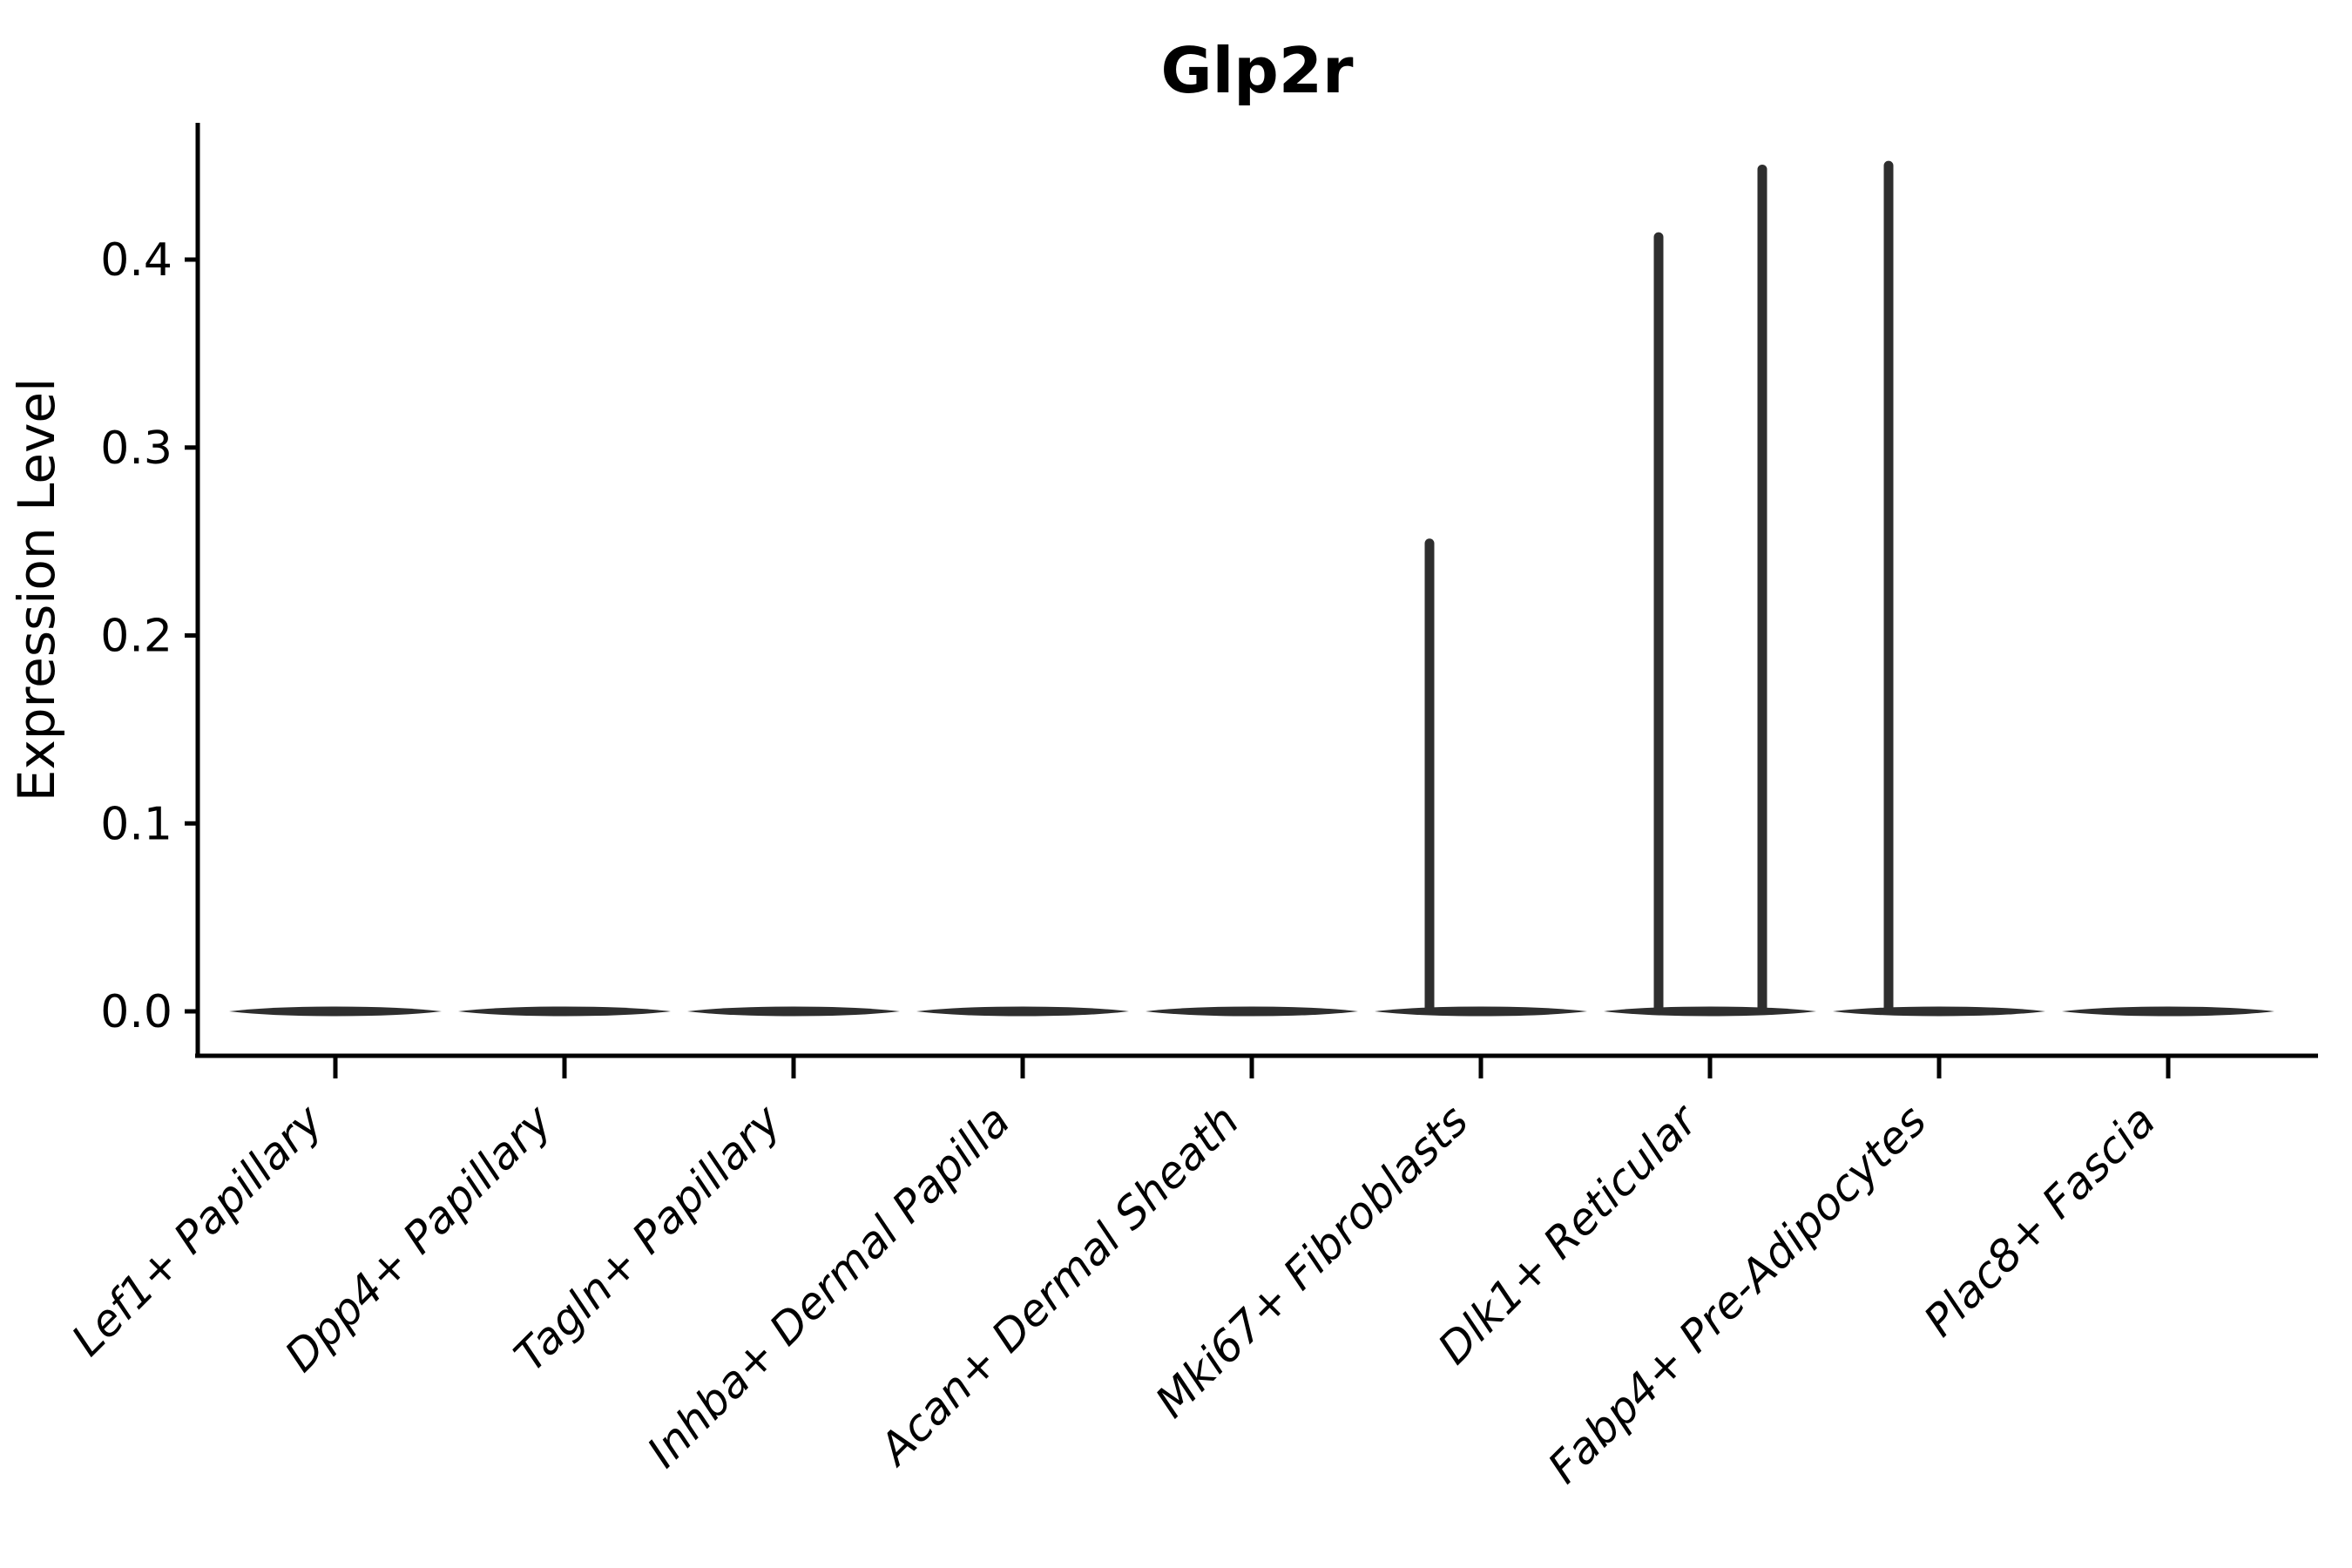 This screenshot has width=2352, height=1568. I want to click on spikes-group, so click(1659, 587).